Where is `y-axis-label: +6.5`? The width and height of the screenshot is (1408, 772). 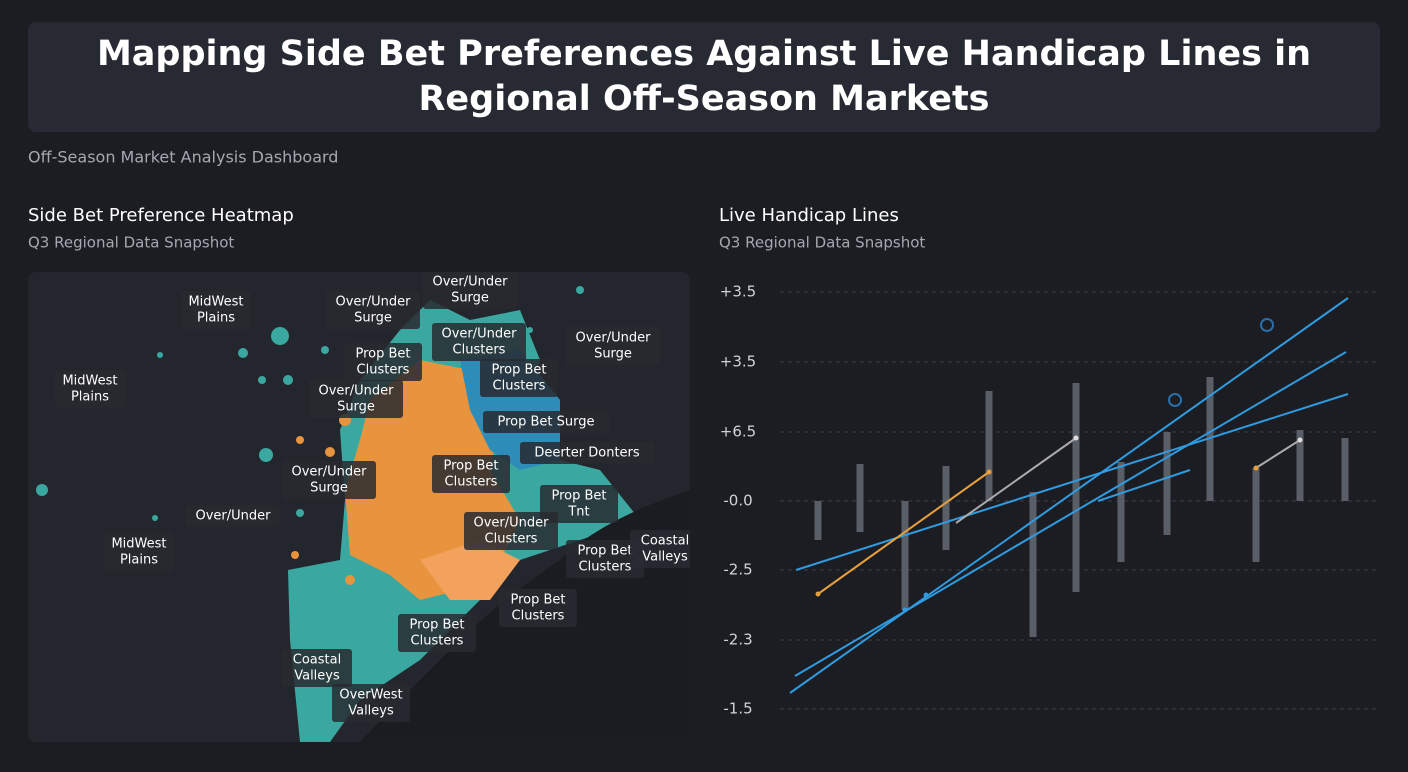
y-axis-label: +6.5 is located at coordinates (738, 432).